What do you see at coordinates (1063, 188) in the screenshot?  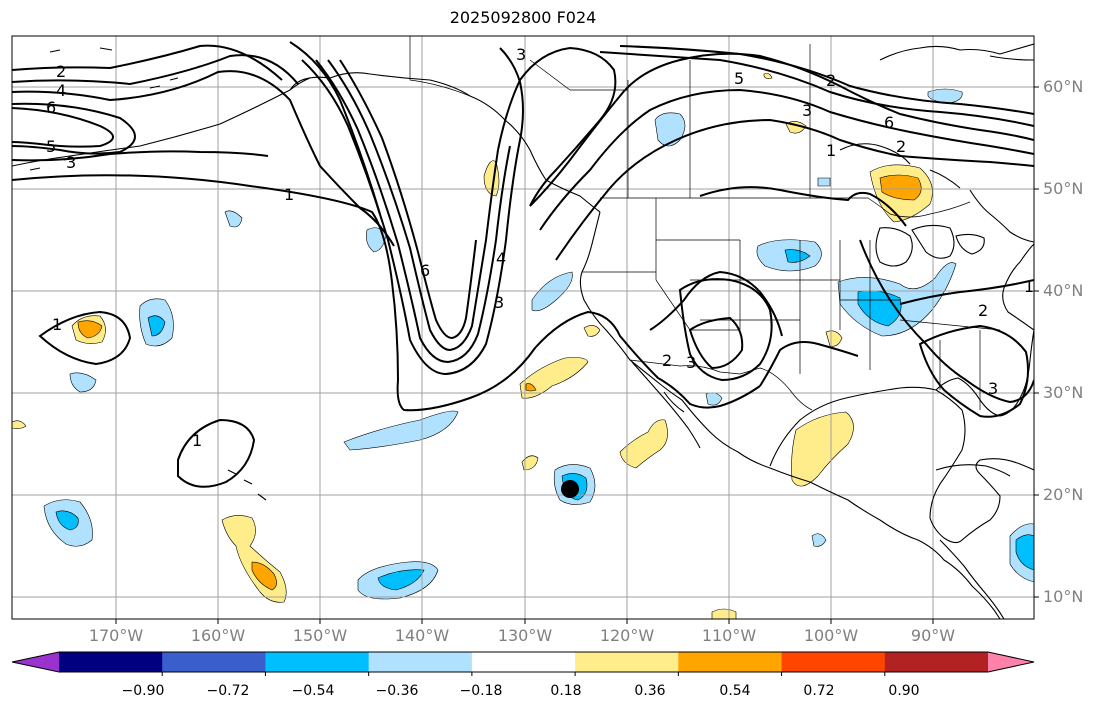 I see `lat-label: 50°N` at bounding box center [1063, 188].